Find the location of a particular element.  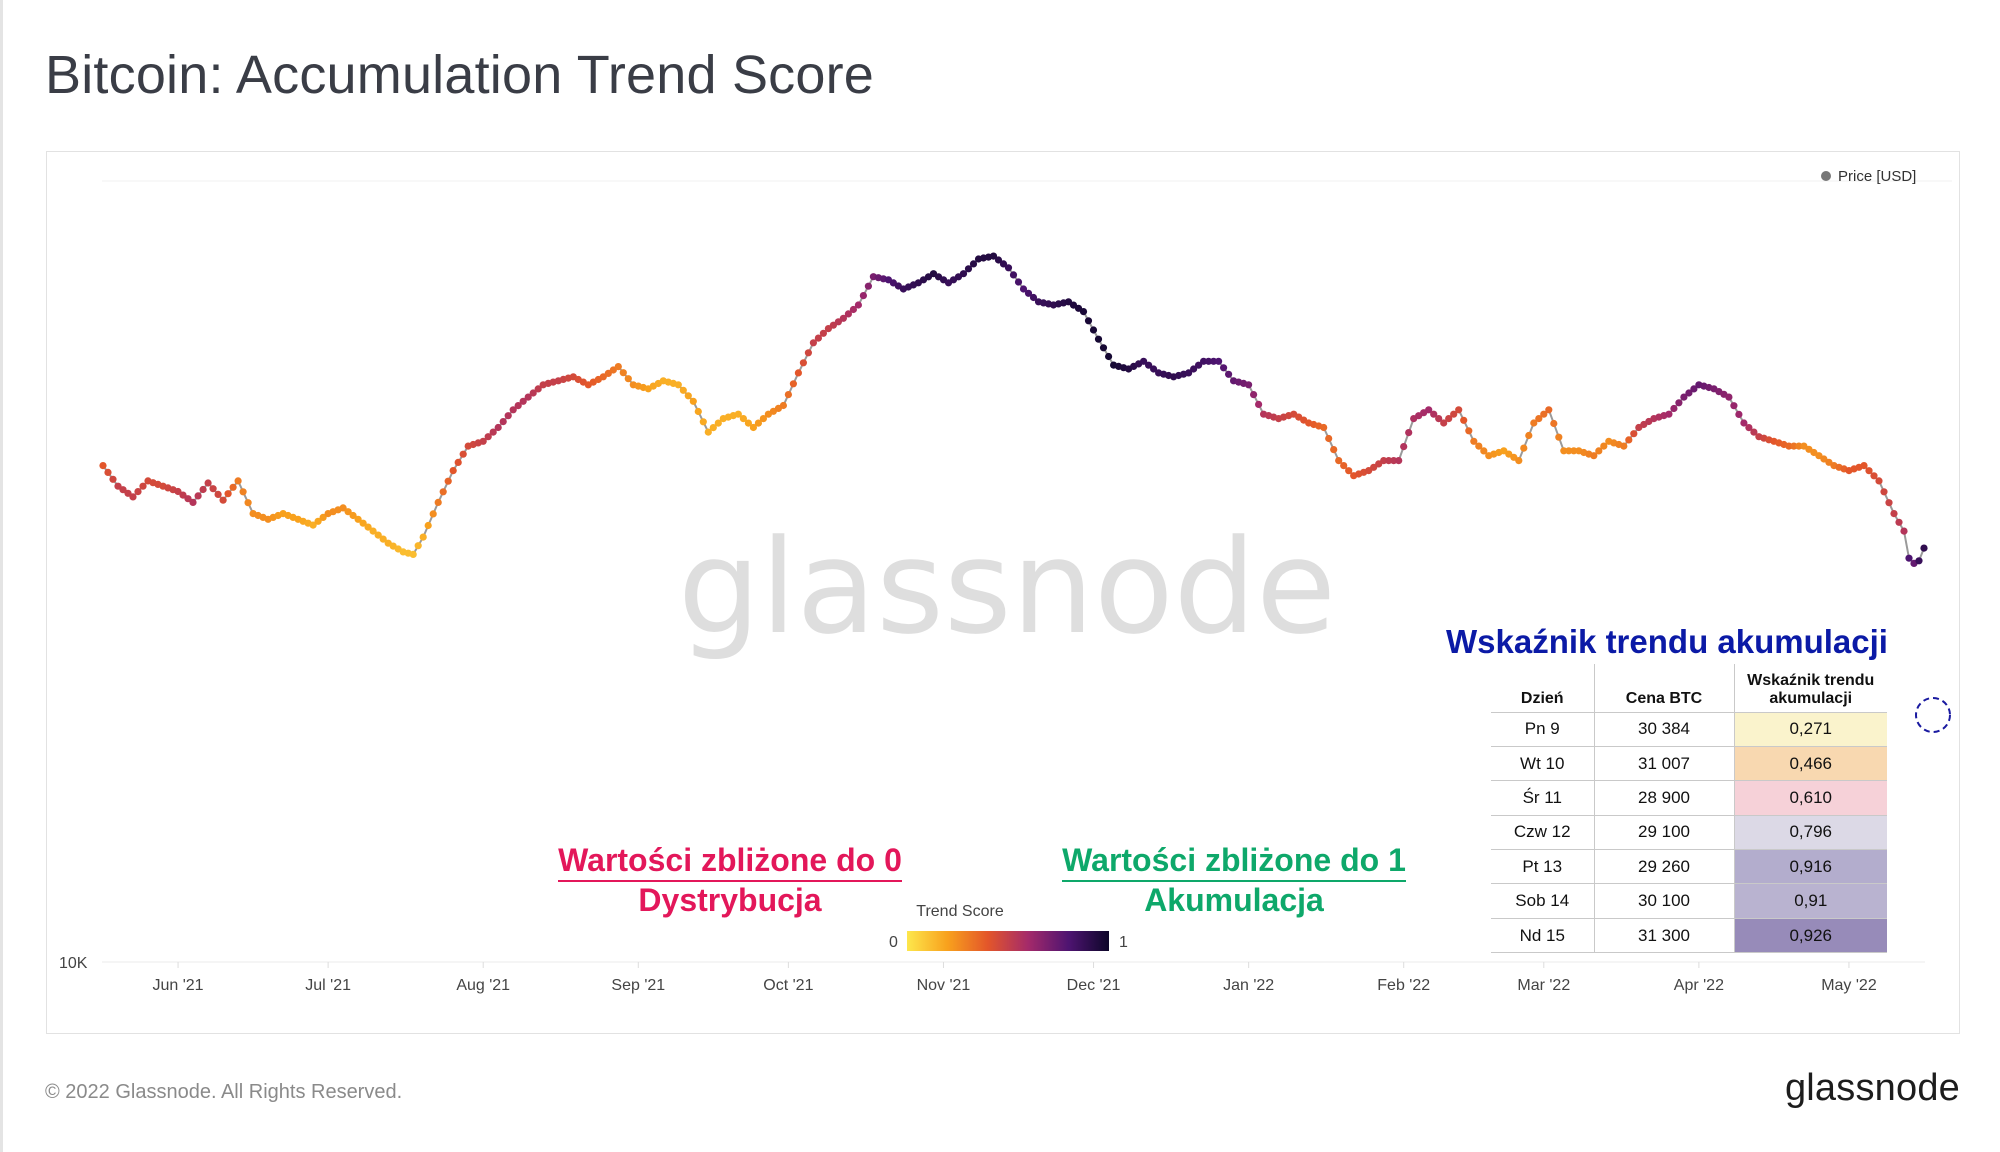

table-row: Pn 9 30 384 0,271 is located at coordinates (1689, 729).